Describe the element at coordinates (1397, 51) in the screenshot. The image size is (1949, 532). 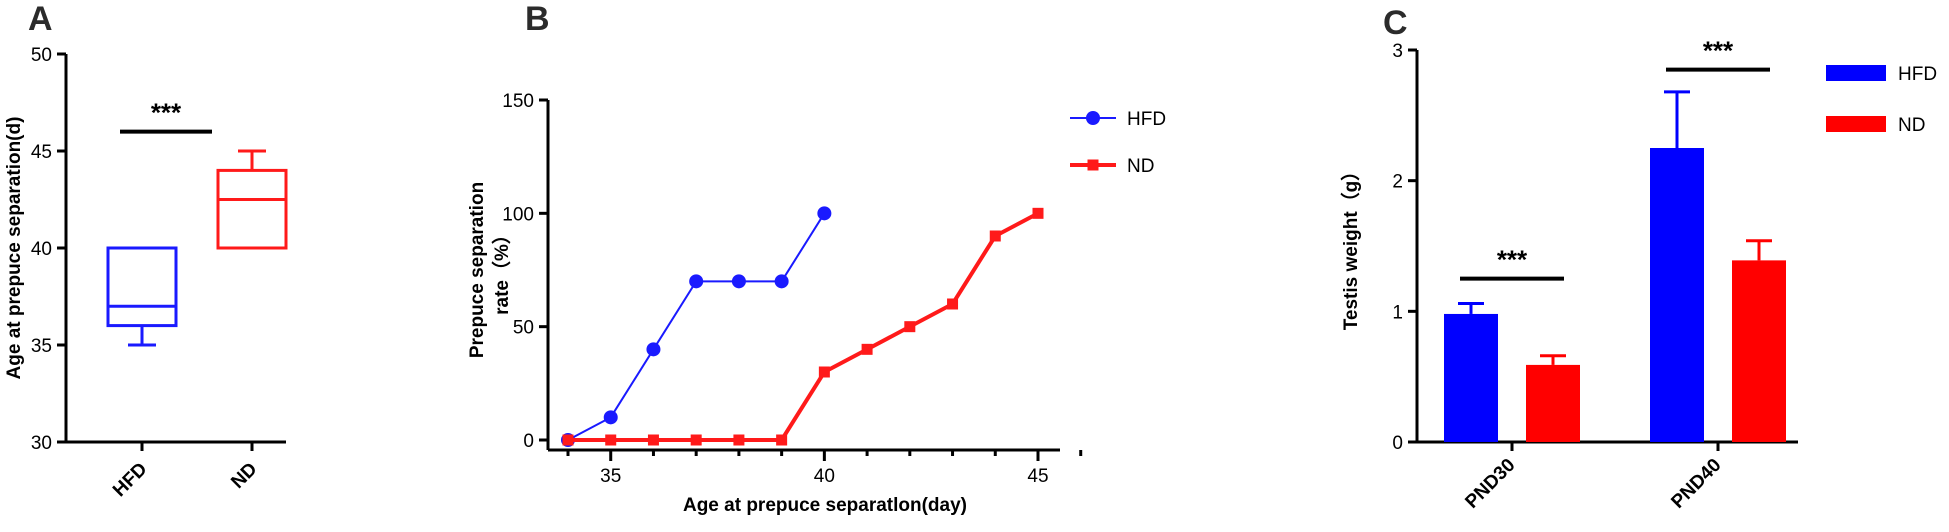
I see `y-tick-label: 3` at that location.